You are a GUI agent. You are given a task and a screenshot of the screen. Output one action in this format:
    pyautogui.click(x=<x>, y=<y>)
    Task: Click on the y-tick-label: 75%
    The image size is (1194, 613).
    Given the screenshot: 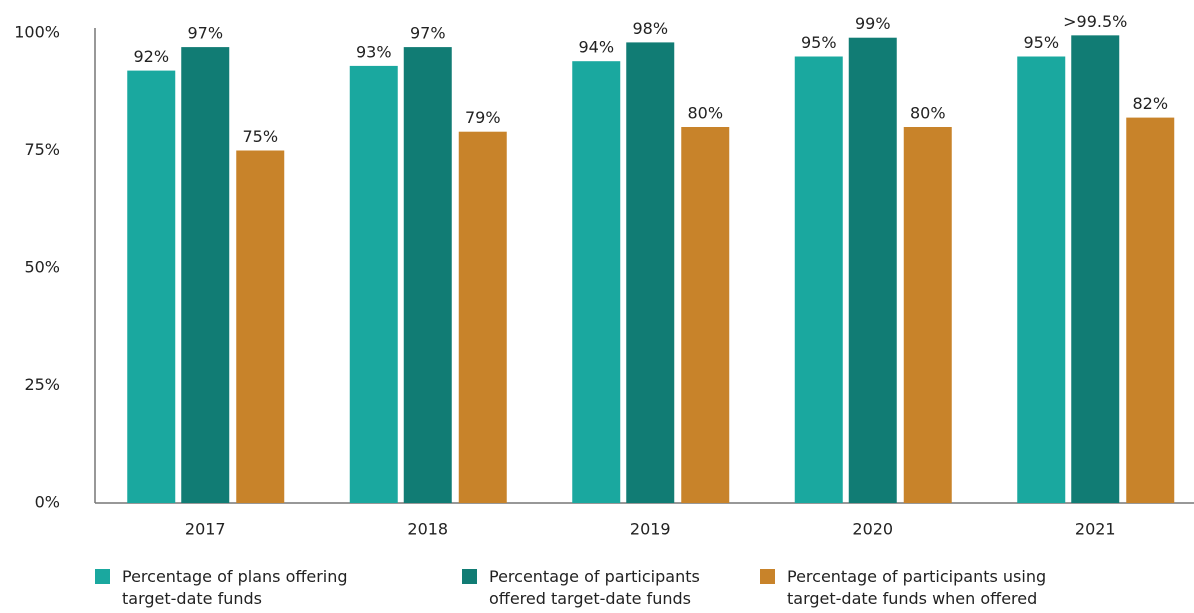 What is the action you would take?
    pyautogui.click(x=42, y=149)
    